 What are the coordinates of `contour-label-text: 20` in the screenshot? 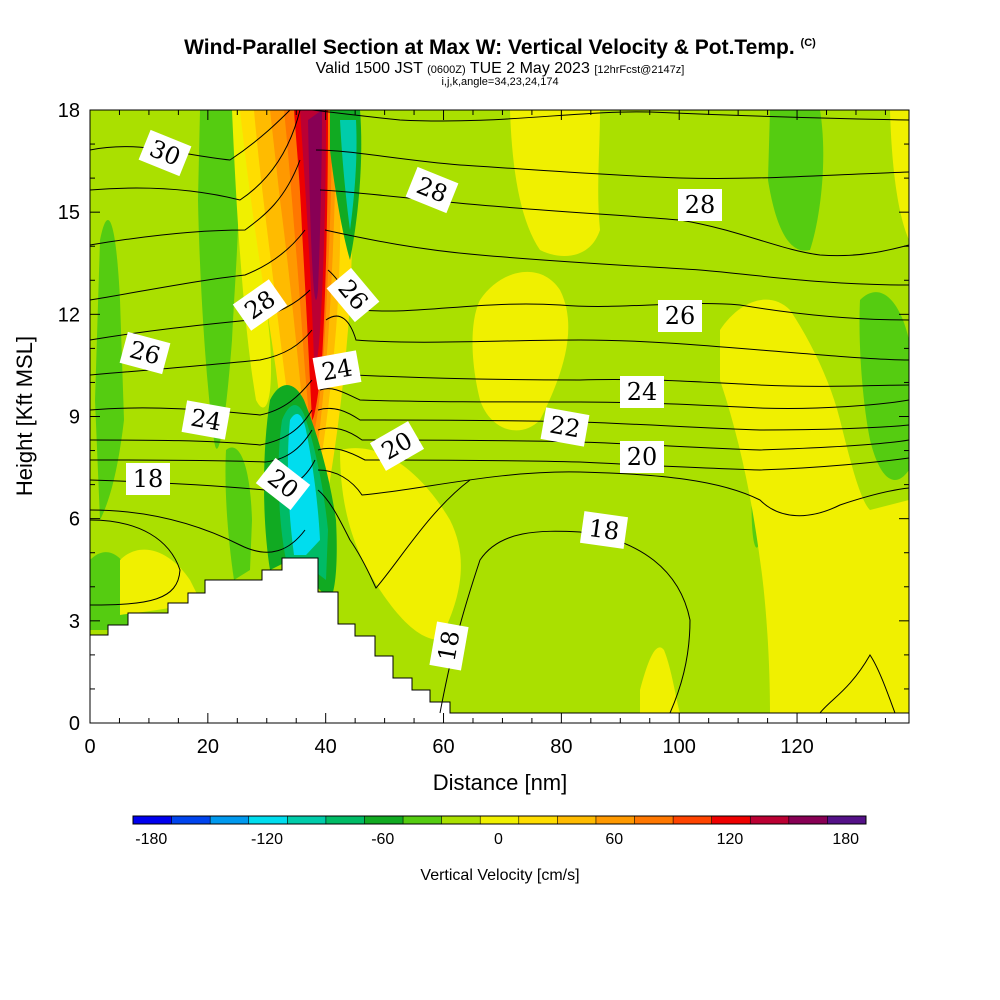 It's located at (642, 457).